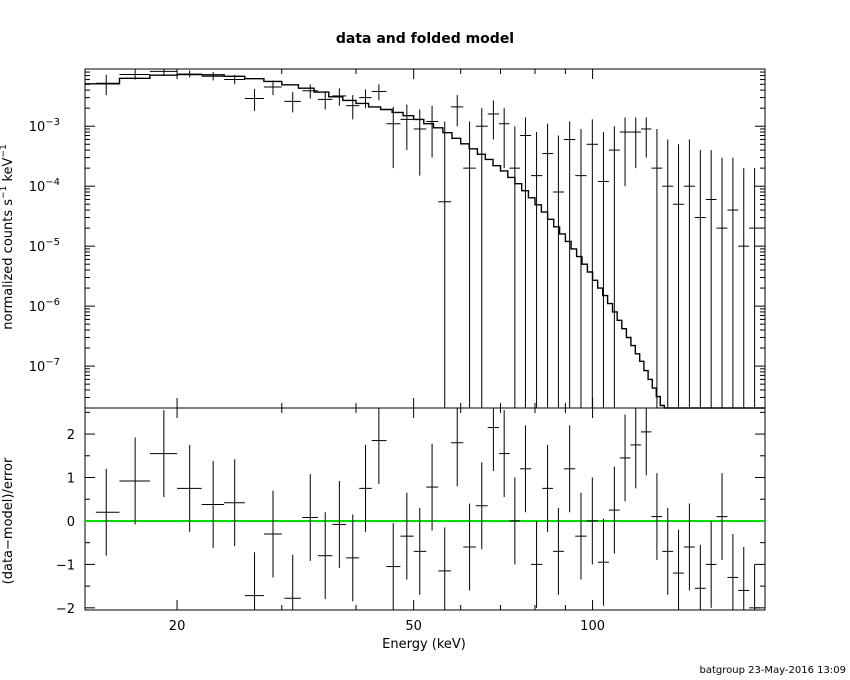  Describe the element at coordinates (413, 626) in the screenshot. I see `x-tick-label: 50` at that location.